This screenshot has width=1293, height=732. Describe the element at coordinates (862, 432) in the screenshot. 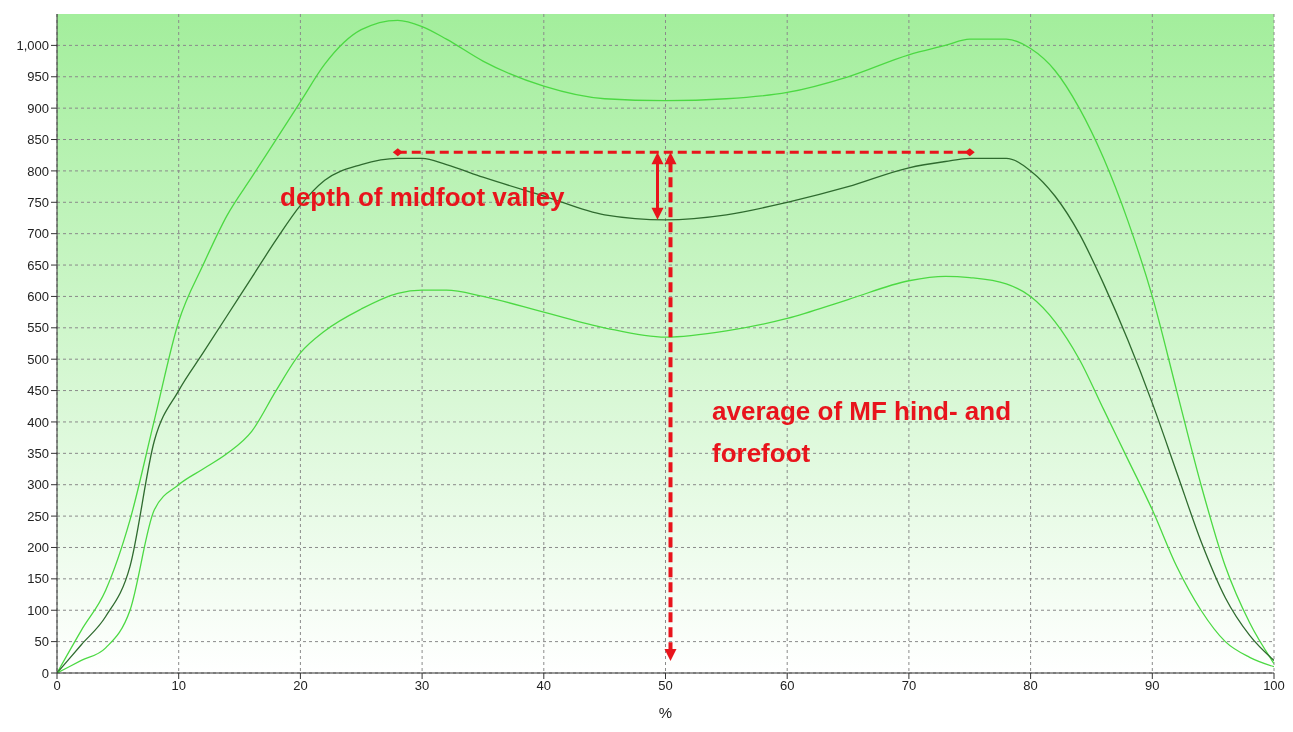

I see `annotation: average of MF hind- and forefoot` at that location.